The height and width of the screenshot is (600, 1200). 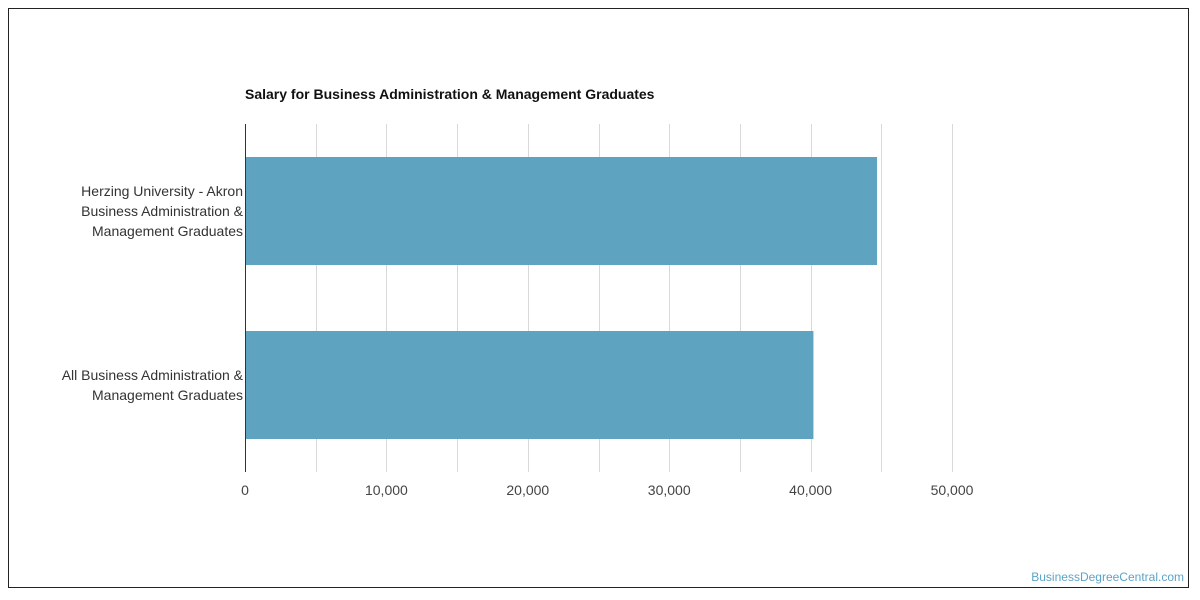 I want to click on category-label-line: All Business Administration &, so click(x=153, y=375).